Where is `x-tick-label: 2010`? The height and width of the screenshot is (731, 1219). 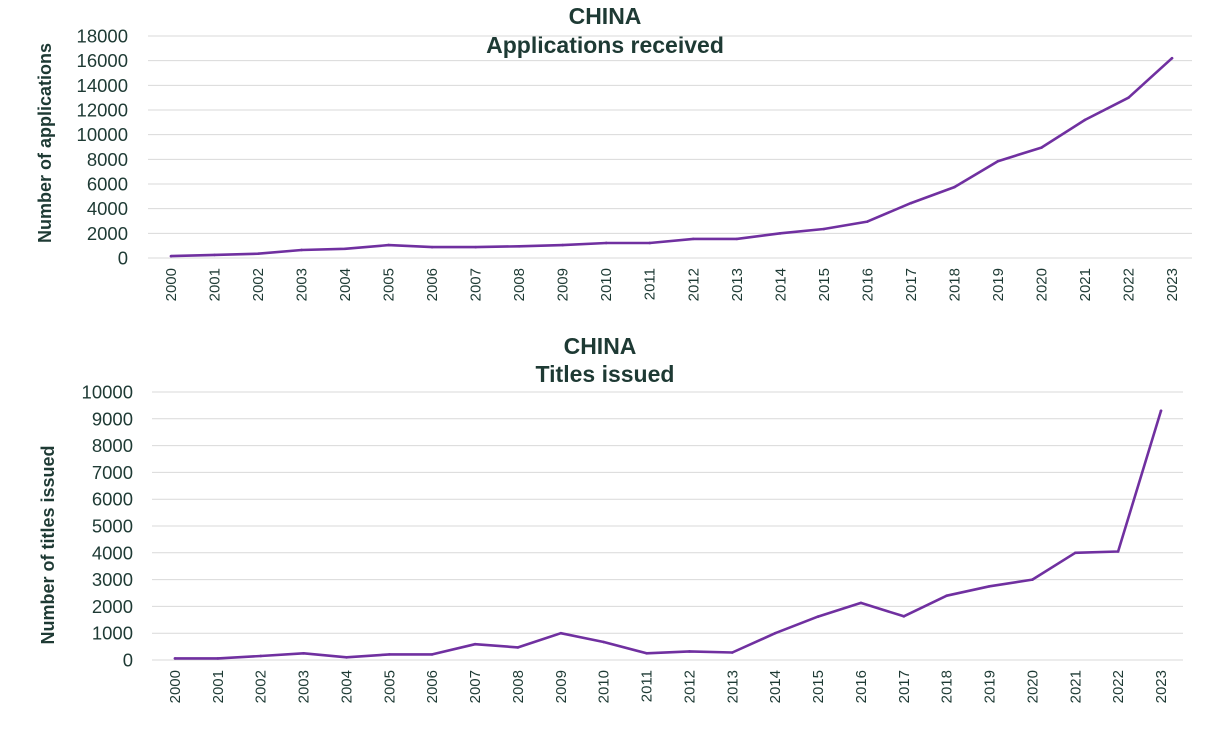
x-tick-label: 2010 is located at coordinates (606, 284).